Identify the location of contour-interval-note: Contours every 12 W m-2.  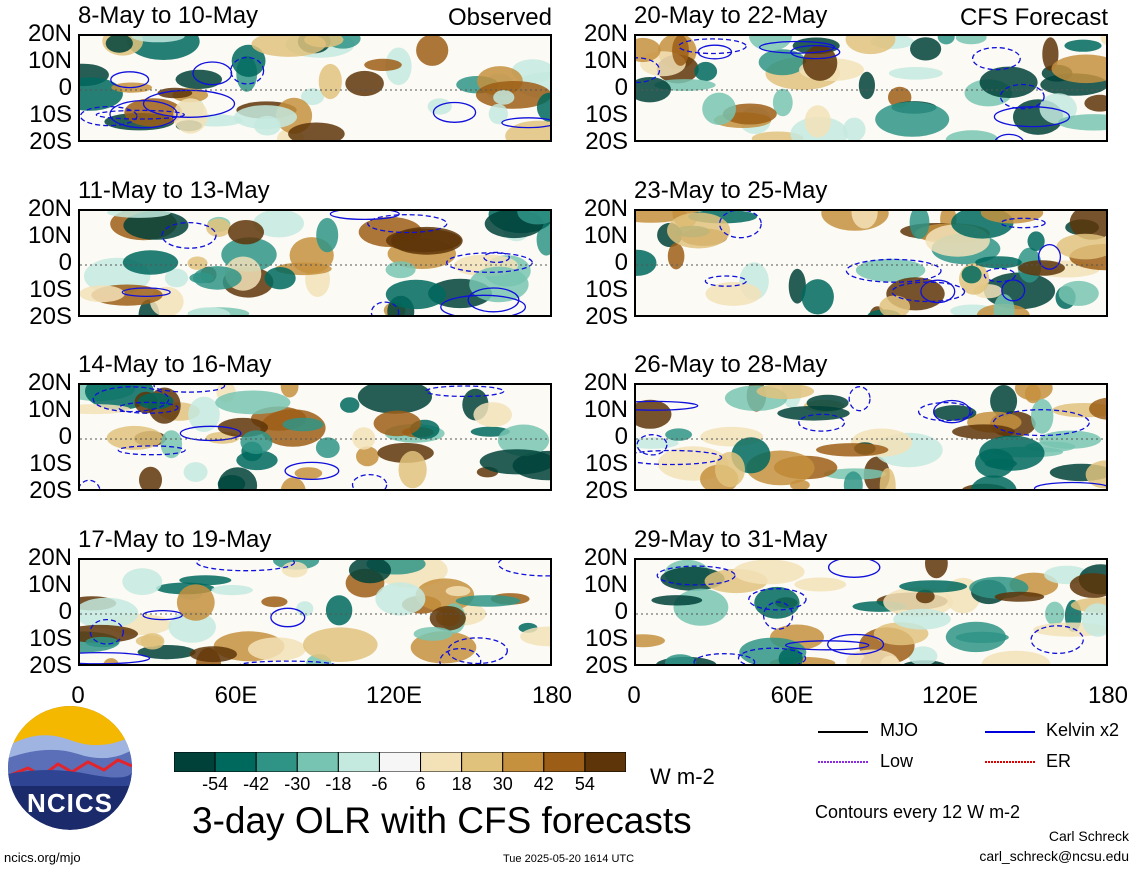
(918, 812).